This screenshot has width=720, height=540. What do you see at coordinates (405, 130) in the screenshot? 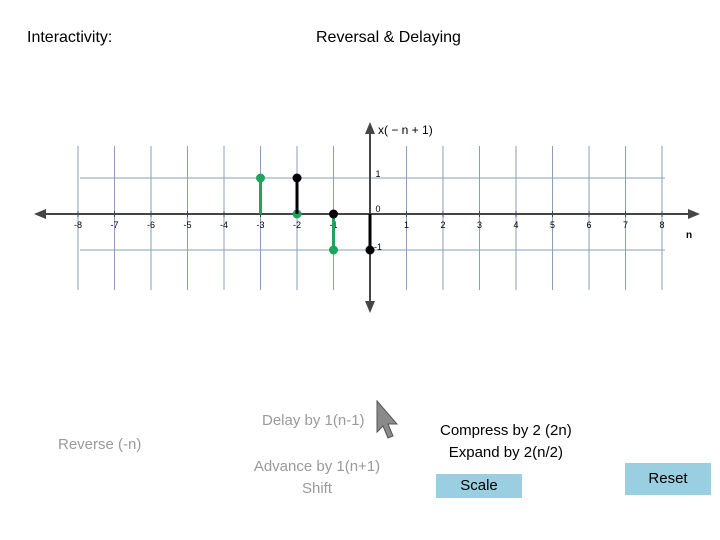
I see `function-label: x( − n + 1)` at bounding box center [405, 130].